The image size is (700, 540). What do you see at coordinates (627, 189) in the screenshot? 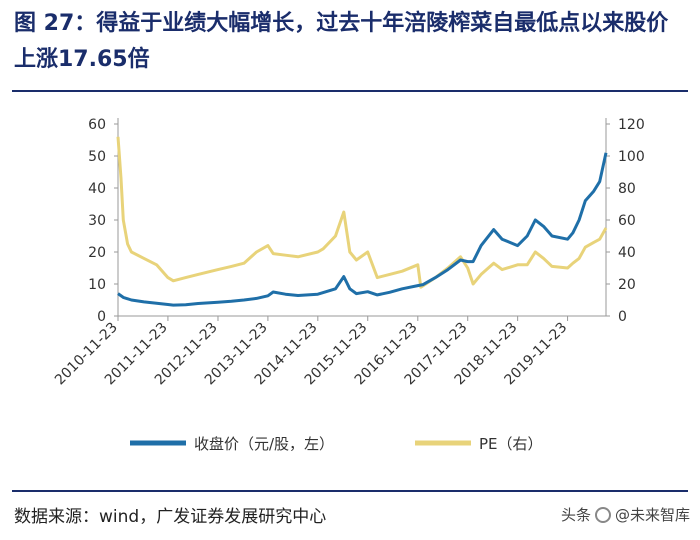
I see `y-tick-label-right: 80` at bounding box center [627, 189].